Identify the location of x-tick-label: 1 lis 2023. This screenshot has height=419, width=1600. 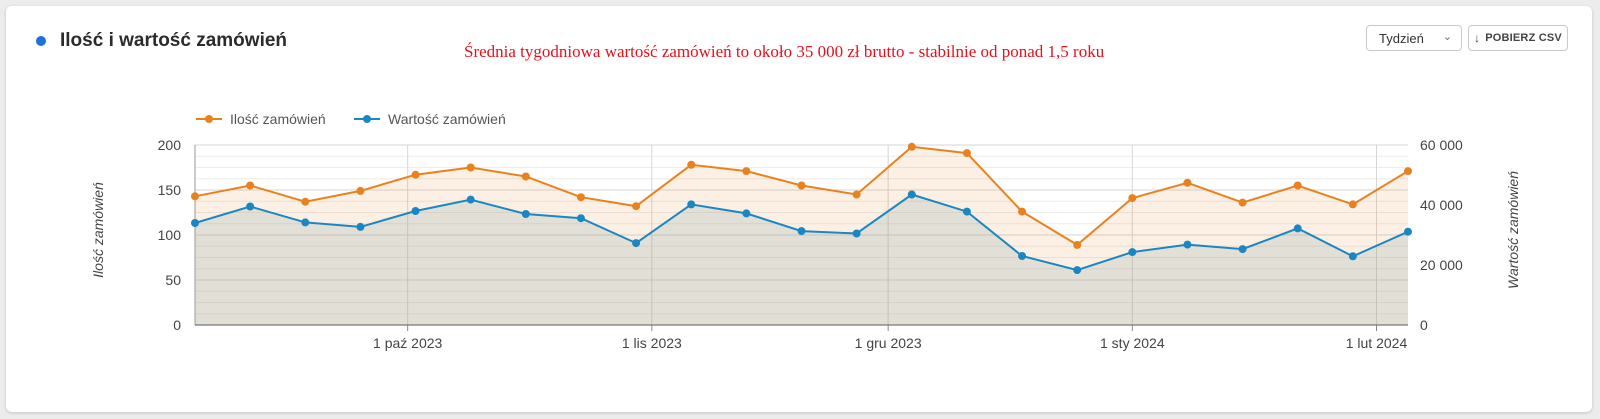
(652, 343).